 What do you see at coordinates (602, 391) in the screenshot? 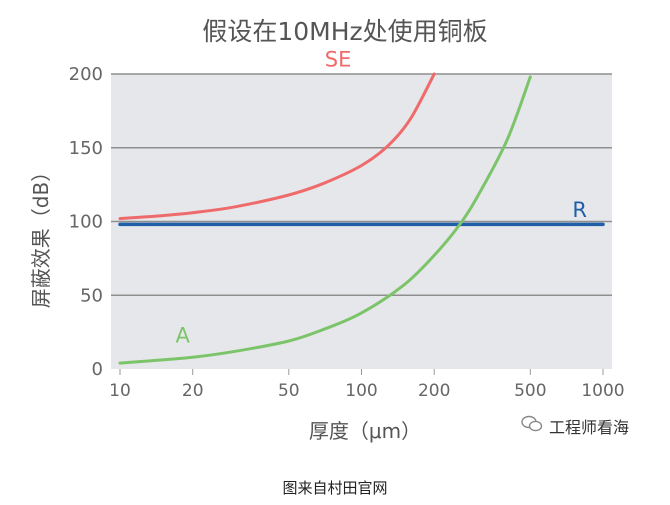
I see `x-tick-label: 1000` at bounding box center [602, 391].